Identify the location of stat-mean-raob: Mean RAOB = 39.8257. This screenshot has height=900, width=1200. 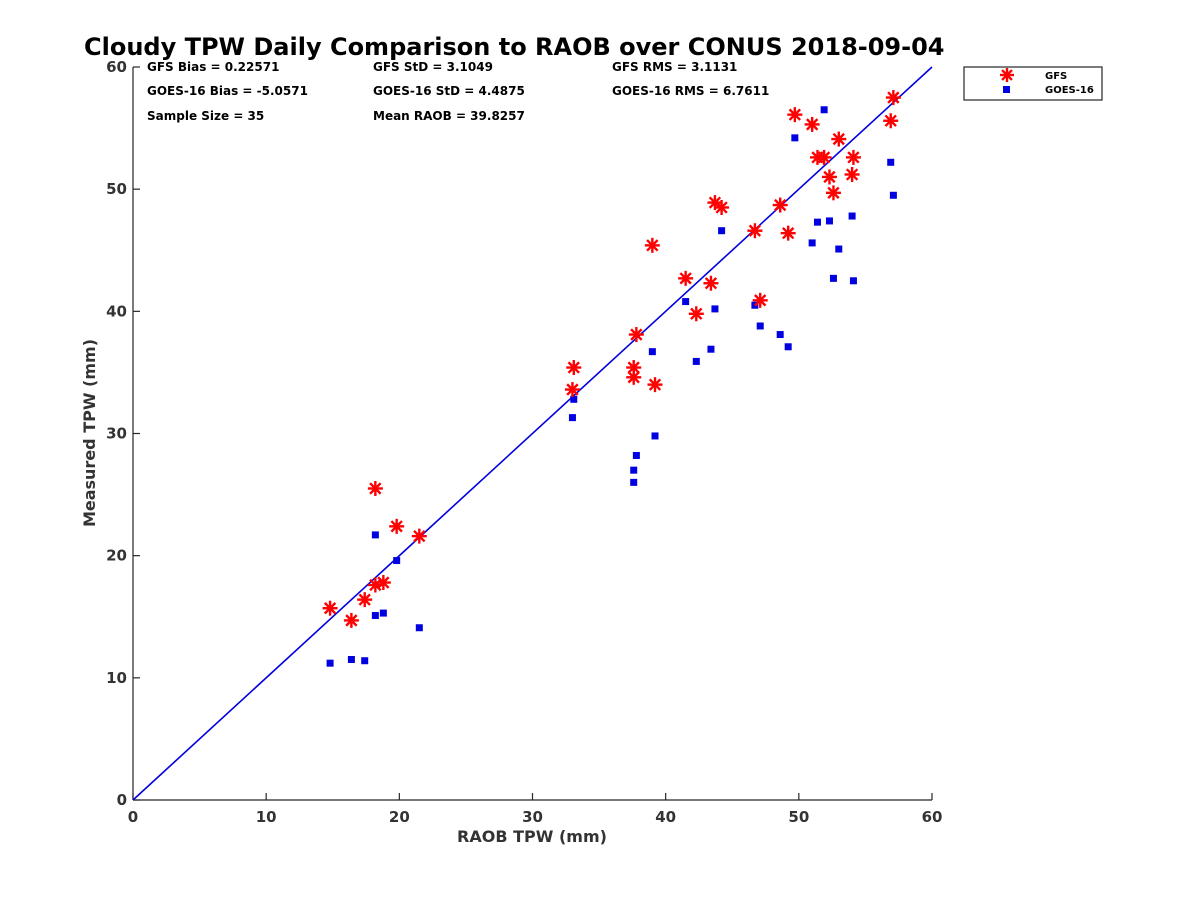
(449, 116).